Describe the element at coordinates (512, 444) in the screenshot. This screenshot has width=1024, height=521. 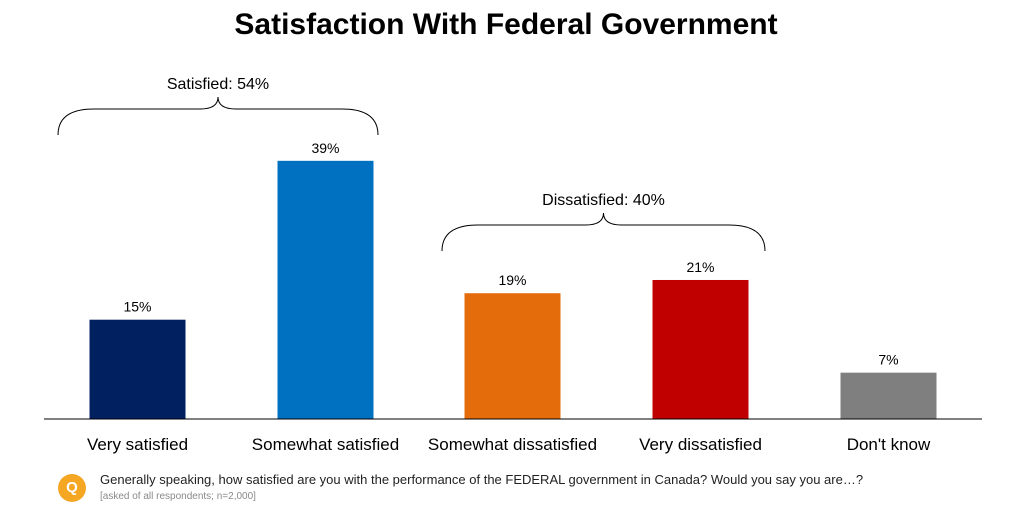
I see `category-label-somewhat-dissatisfied: Somewhat dissatisfied` at that location.